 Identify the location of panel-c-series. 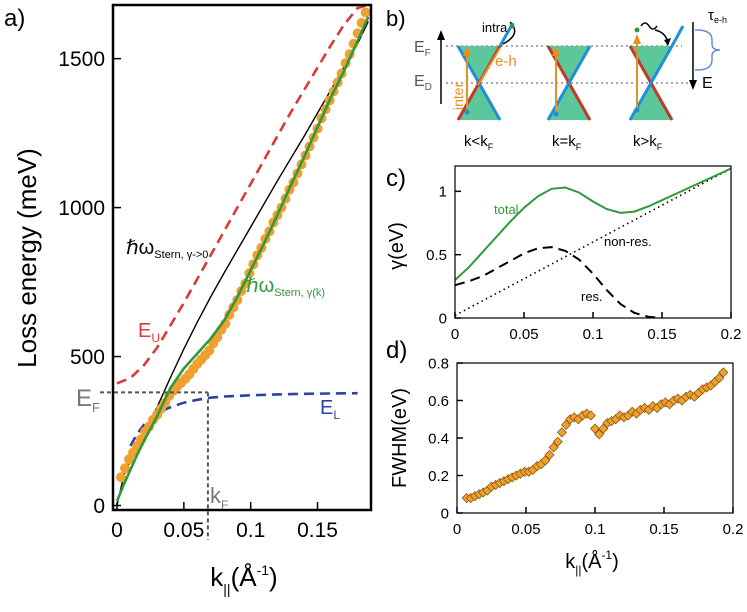
(593, 242).